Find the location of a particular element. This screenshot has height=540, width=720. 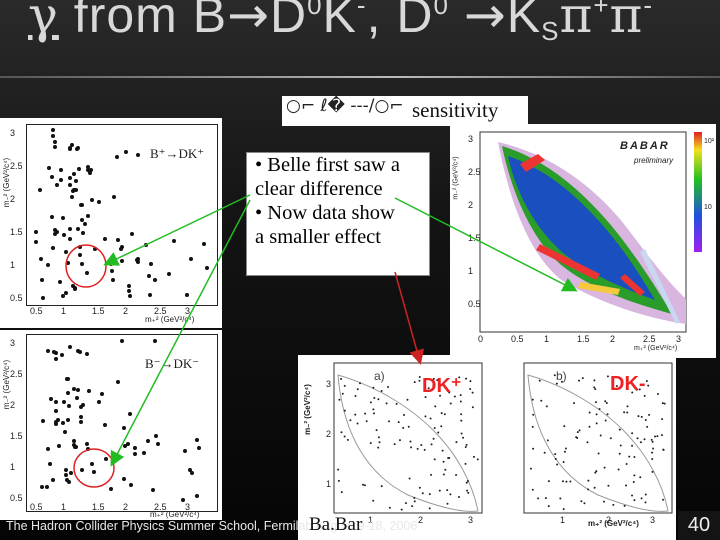

y-tick: 0.5 is located at coordinates (474, 304).